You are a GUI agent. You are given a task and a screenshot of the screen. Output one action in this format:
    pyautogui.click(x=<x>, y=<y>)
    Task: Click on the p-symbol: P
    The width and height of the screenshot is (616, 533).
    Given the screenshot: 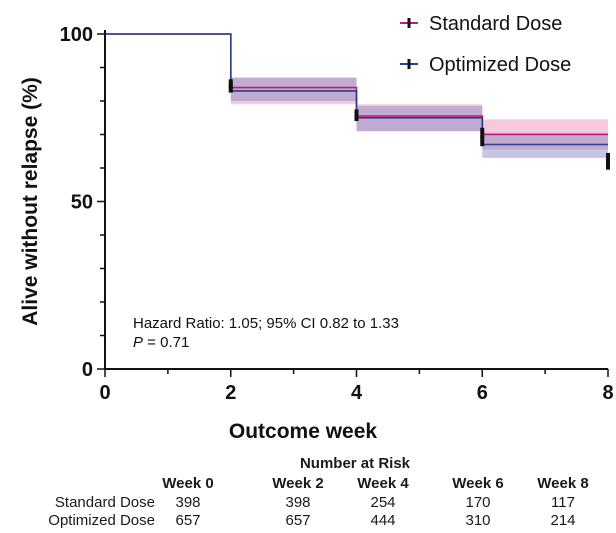 What is the action you would take?
    pyautogui.click(x=138, y=342)
    